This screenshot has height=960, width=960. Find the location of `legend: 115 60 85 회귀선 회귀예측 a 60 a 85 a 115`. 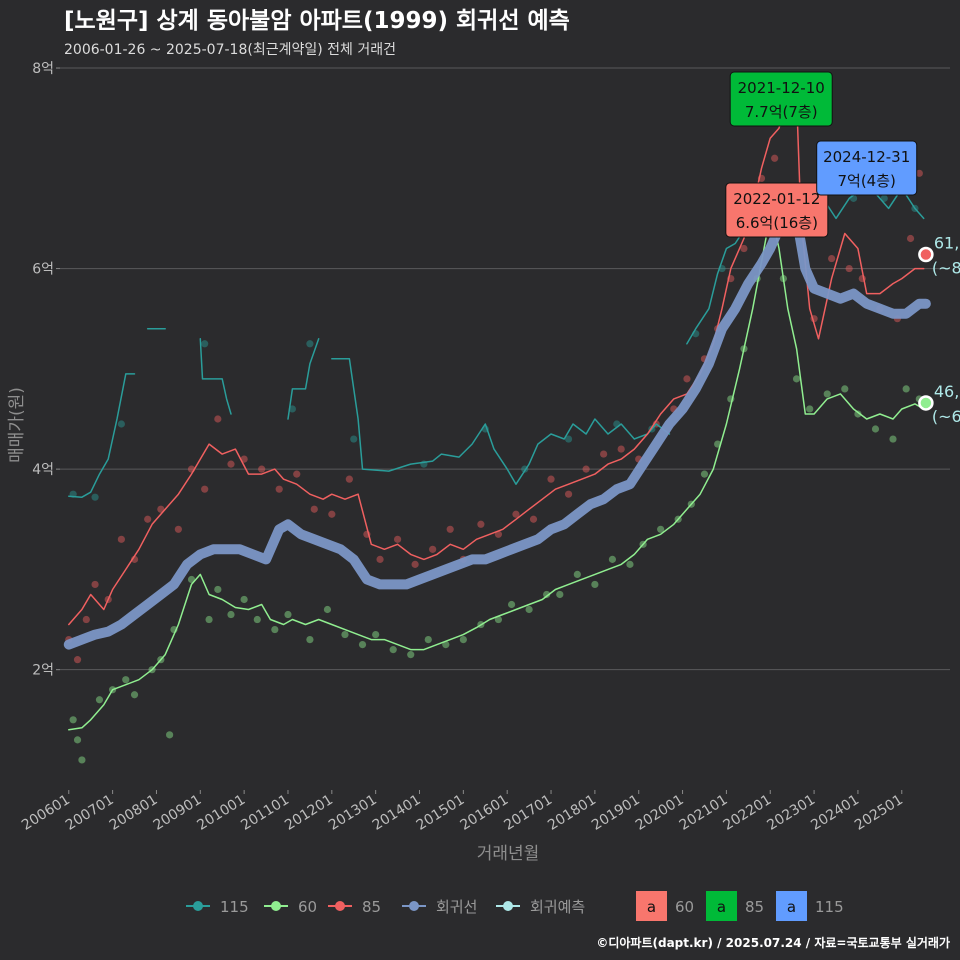

legend: 115 60 85 회귀선 회귀예측 a 60 a 85 a 115 is located at coordinates (515, 906).